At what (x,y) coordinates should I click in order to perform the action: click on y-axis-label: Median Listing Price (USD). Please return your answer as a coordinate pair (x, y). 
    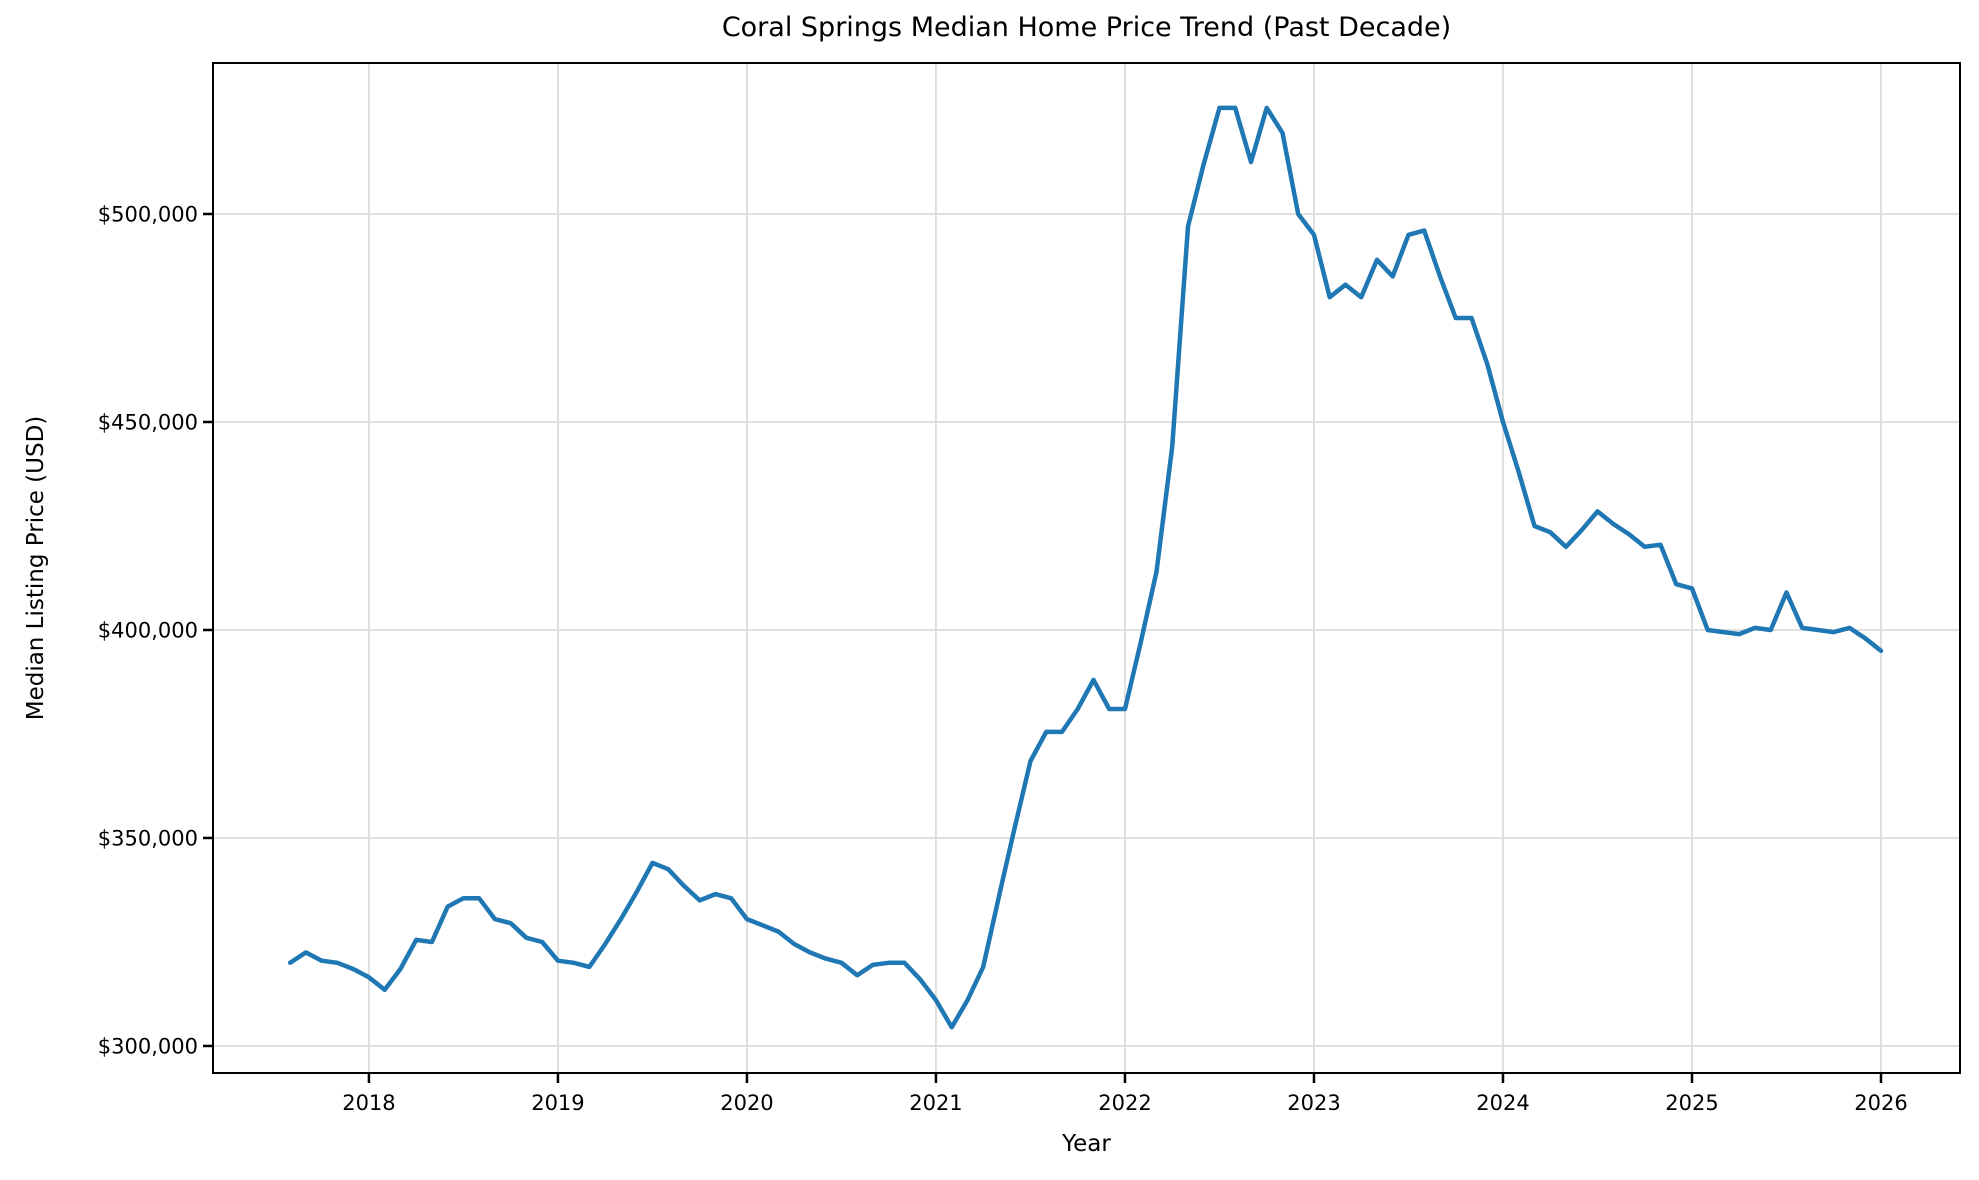
    Looking at the image, I should click on (36, 568).